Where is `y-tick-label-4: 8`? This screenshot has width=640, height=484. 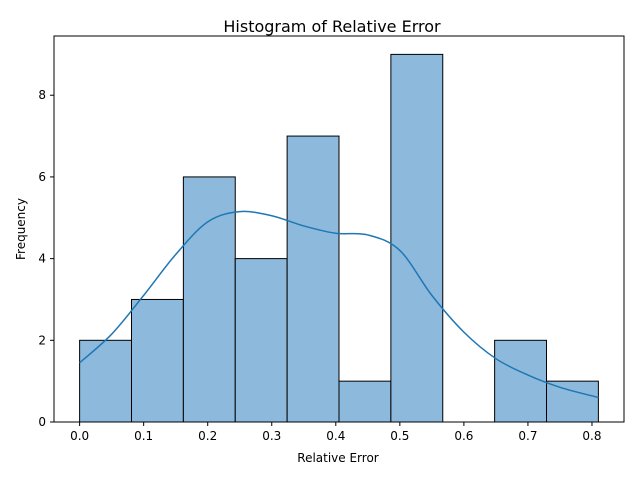 y-tick-label-4: 8 is located at coordinates (42, 95).